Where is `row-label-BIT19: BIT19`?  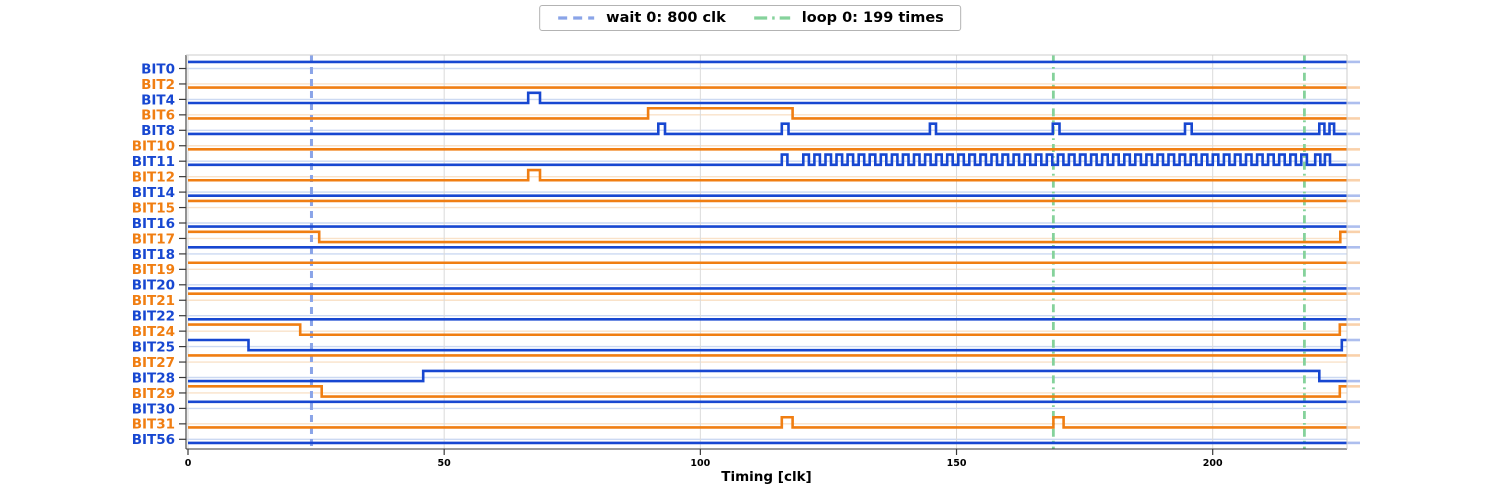
row-label-BIT19: BIT19 is located at coordinates (153, 270).